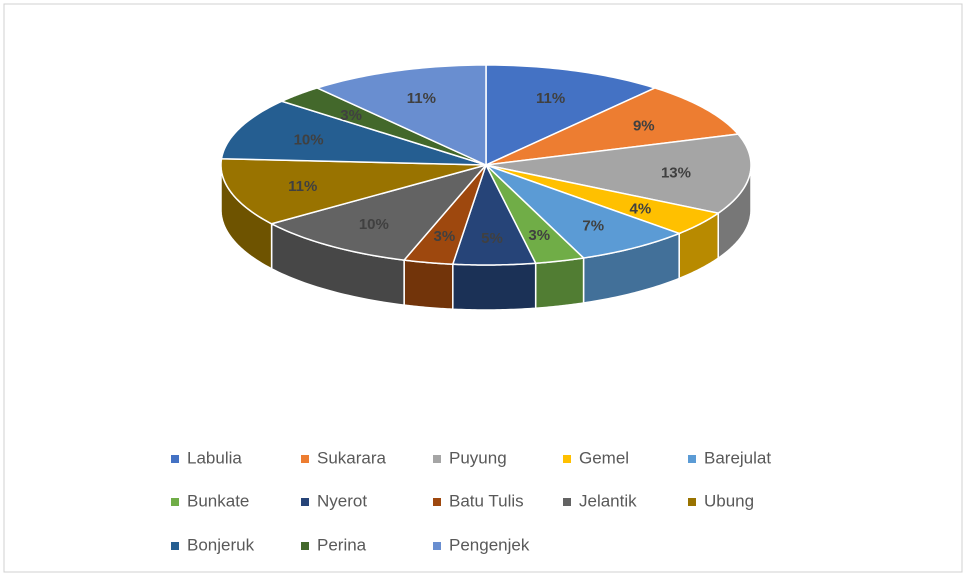  Describe the element at coordinates (486, 500) in the screenshot. I see `legend-label: Batu Tulis` at that location.